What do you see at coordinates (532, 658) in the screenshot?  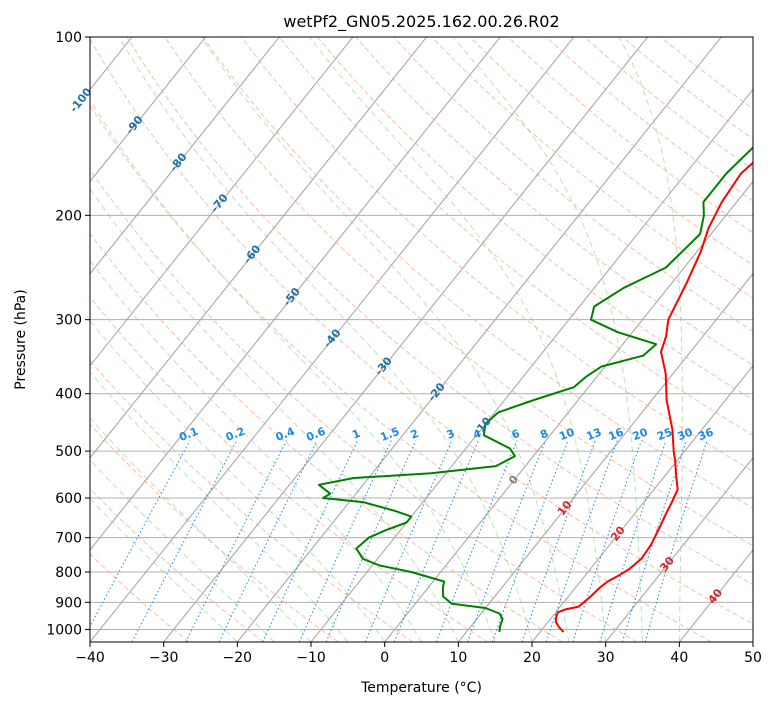 I see `x-tick-label: 20` at bounding box center [532, 658].